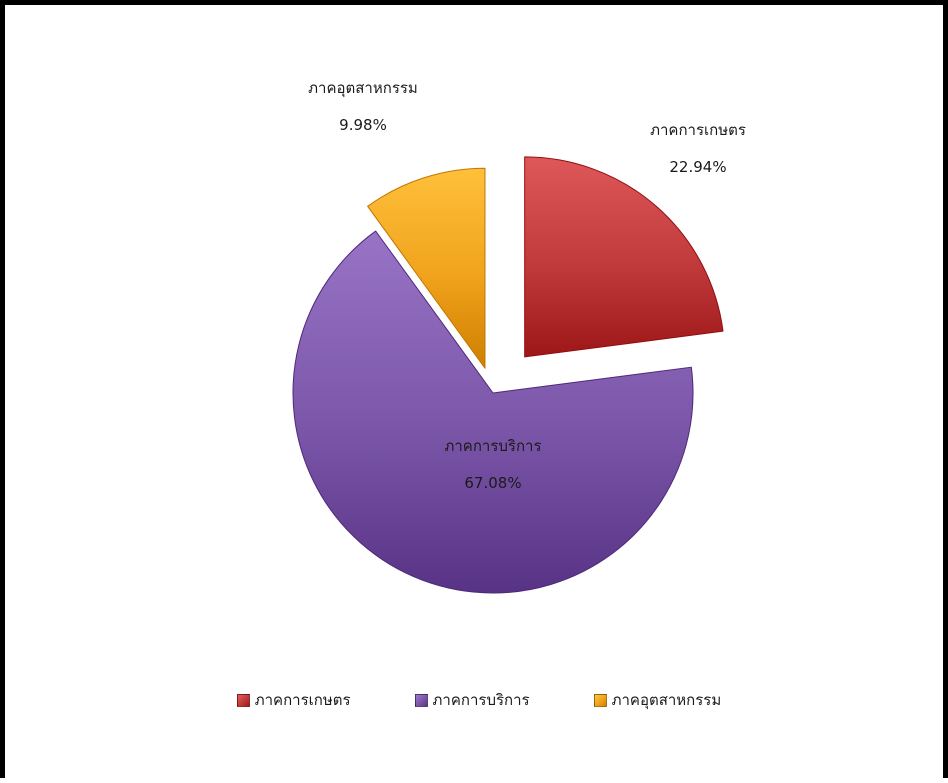 Image resolution: width=948 pixels, height=783 pixels. Describe the element at coordinates (624, 257) in the screenshot. I see `pie-slice-agriculture` at that location.